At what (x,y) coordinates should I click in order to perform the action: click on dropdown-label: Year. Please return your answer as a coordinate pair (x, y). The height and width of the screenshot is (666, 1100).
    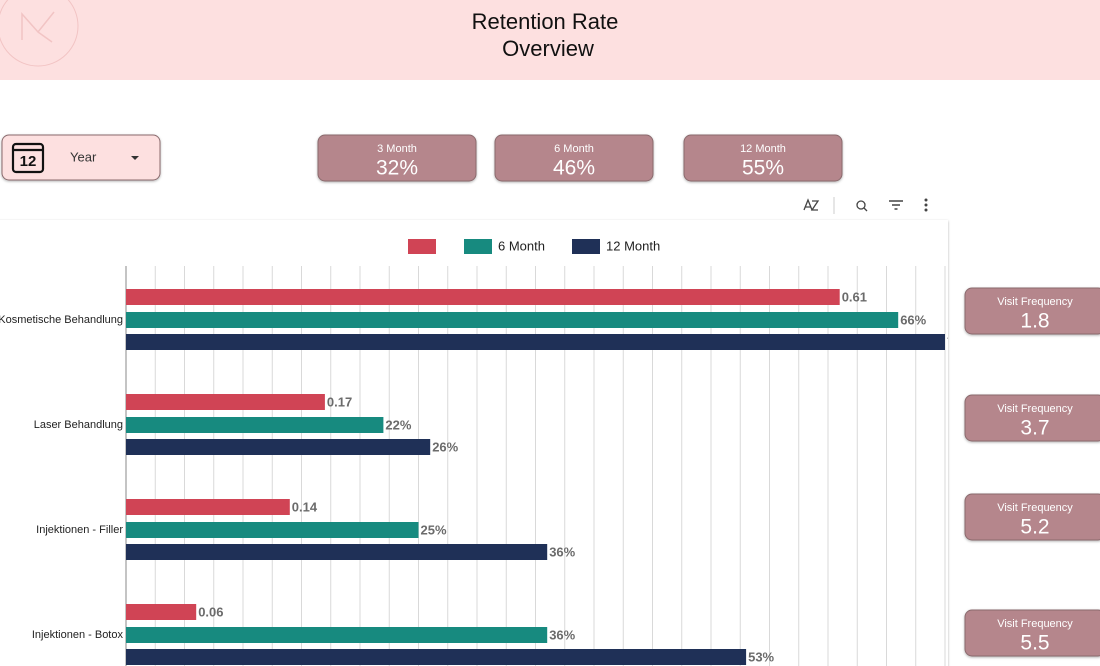
    Looking at the image, I should click on (83, 156).